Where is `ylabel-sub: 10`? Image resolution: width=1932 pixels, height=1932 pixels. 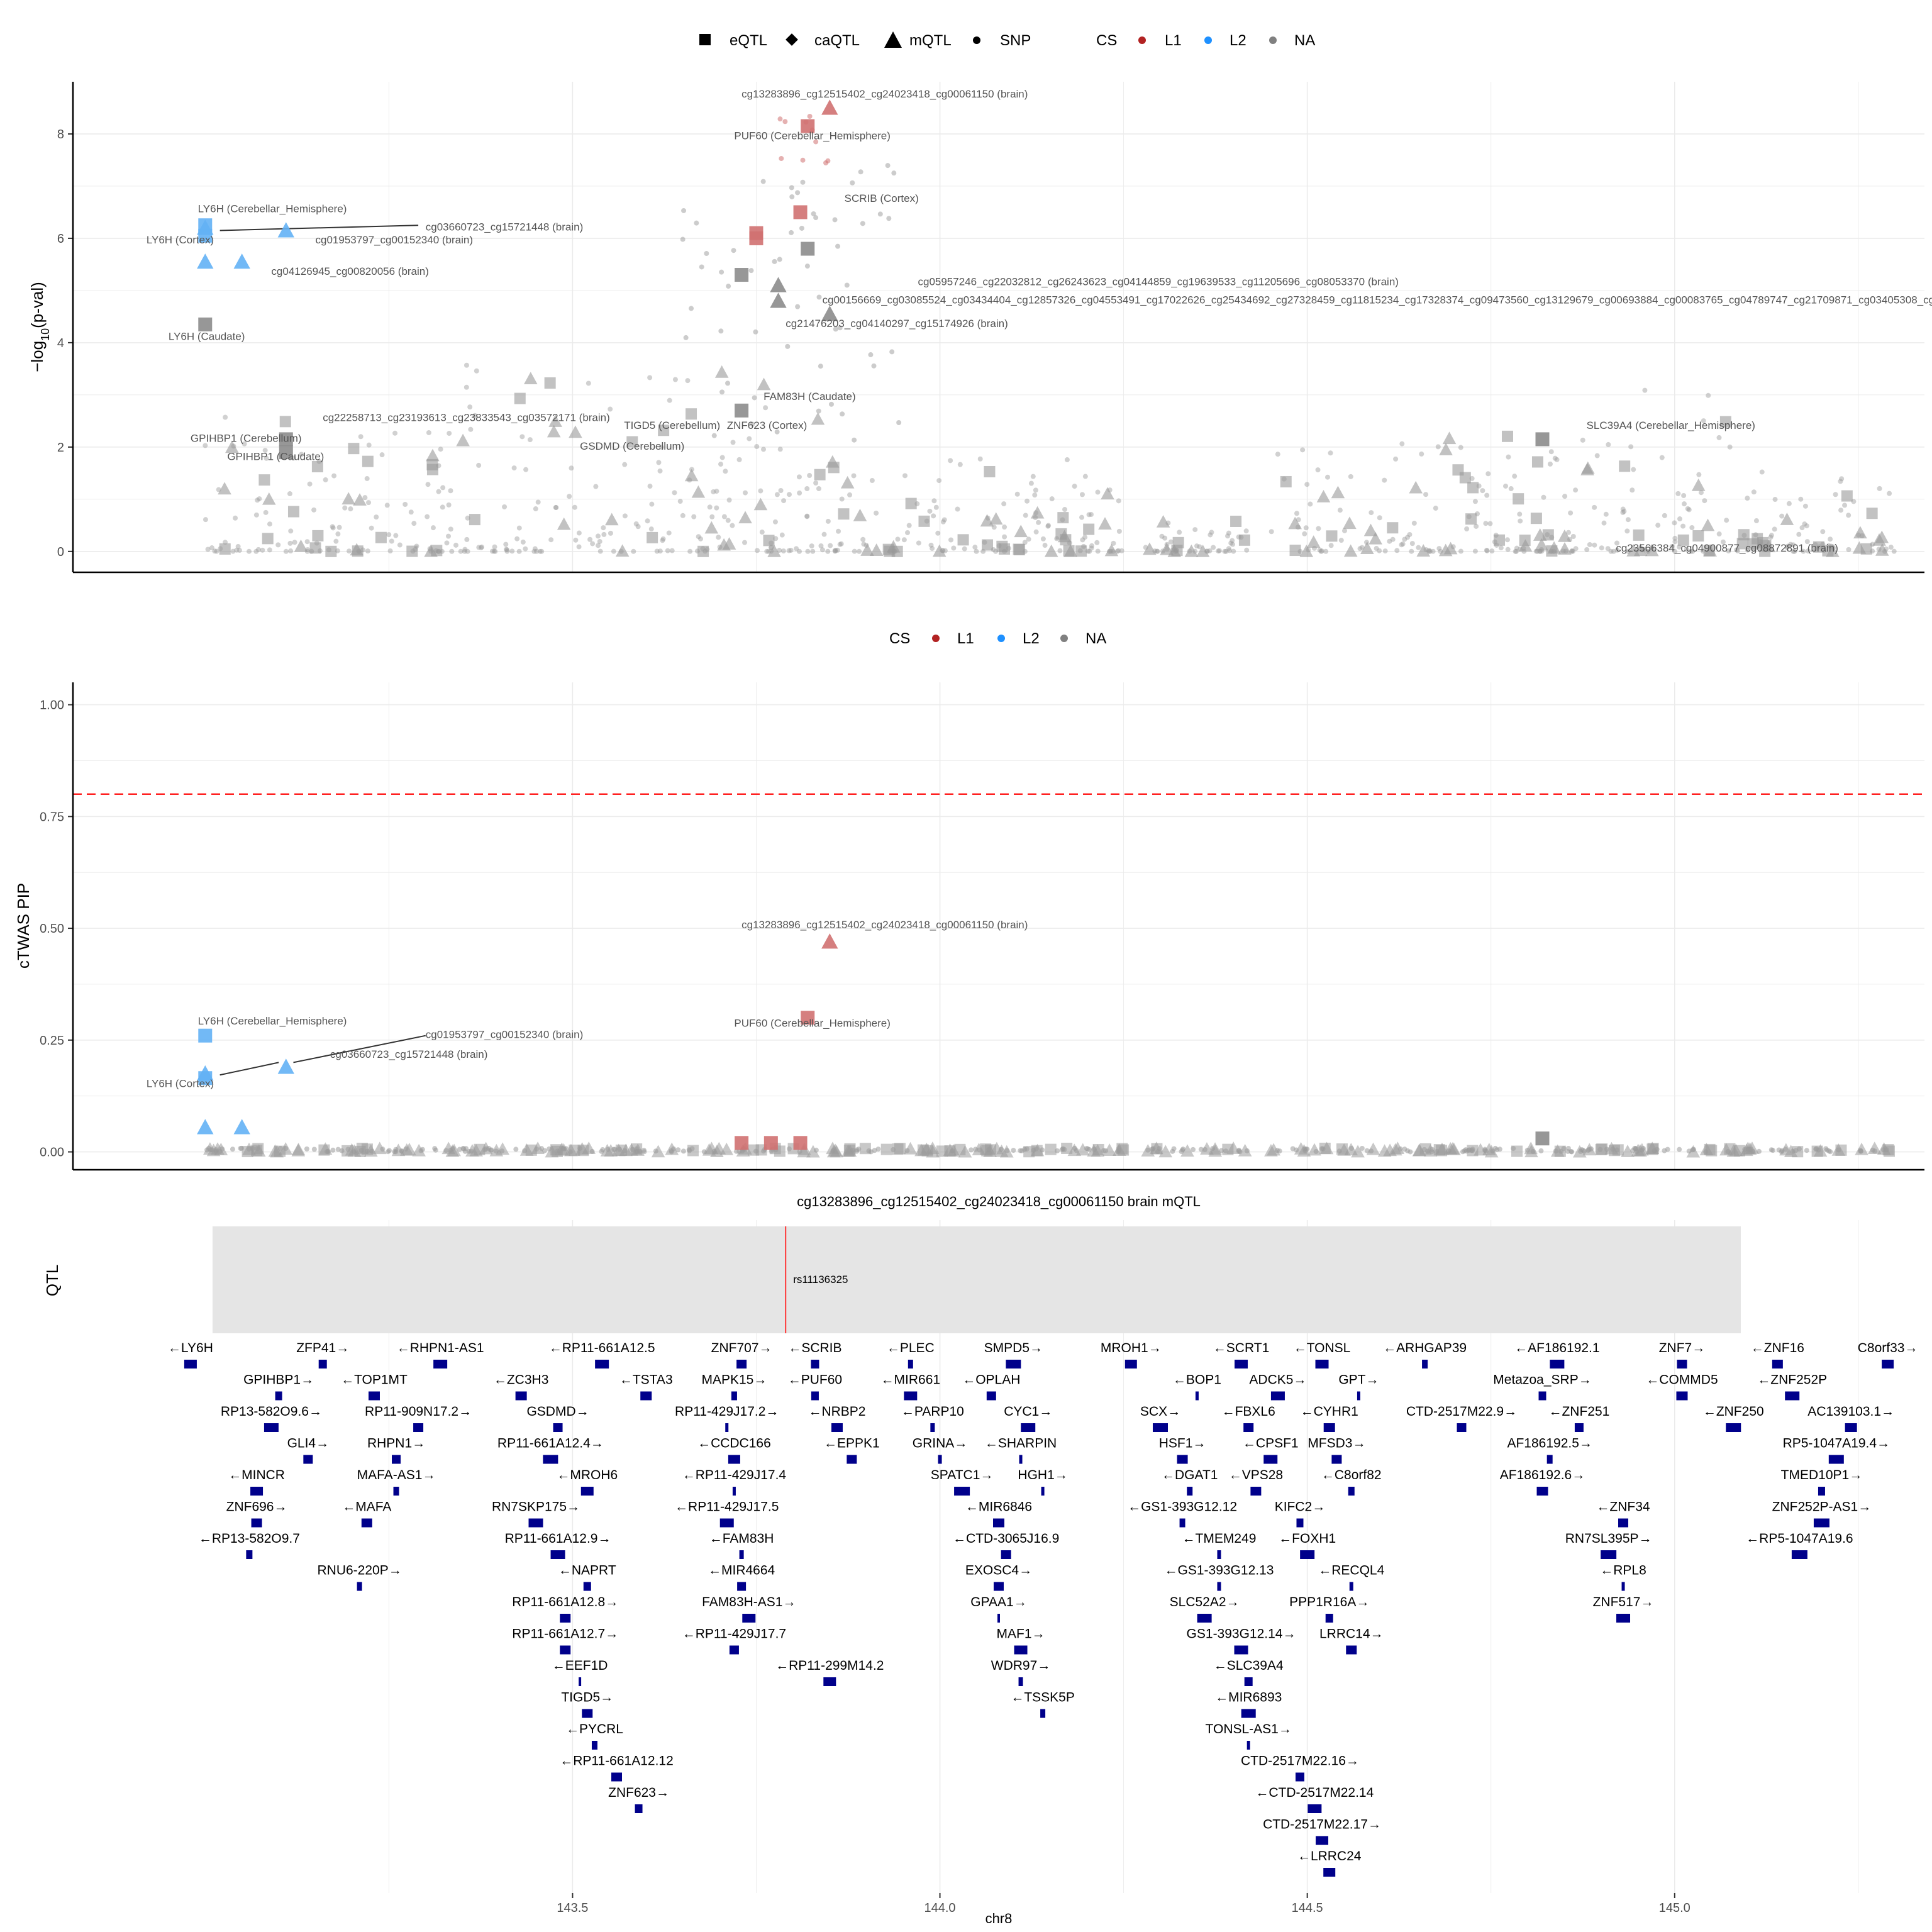
ylabel-sub: 10 is located at coordinates (45, 334).